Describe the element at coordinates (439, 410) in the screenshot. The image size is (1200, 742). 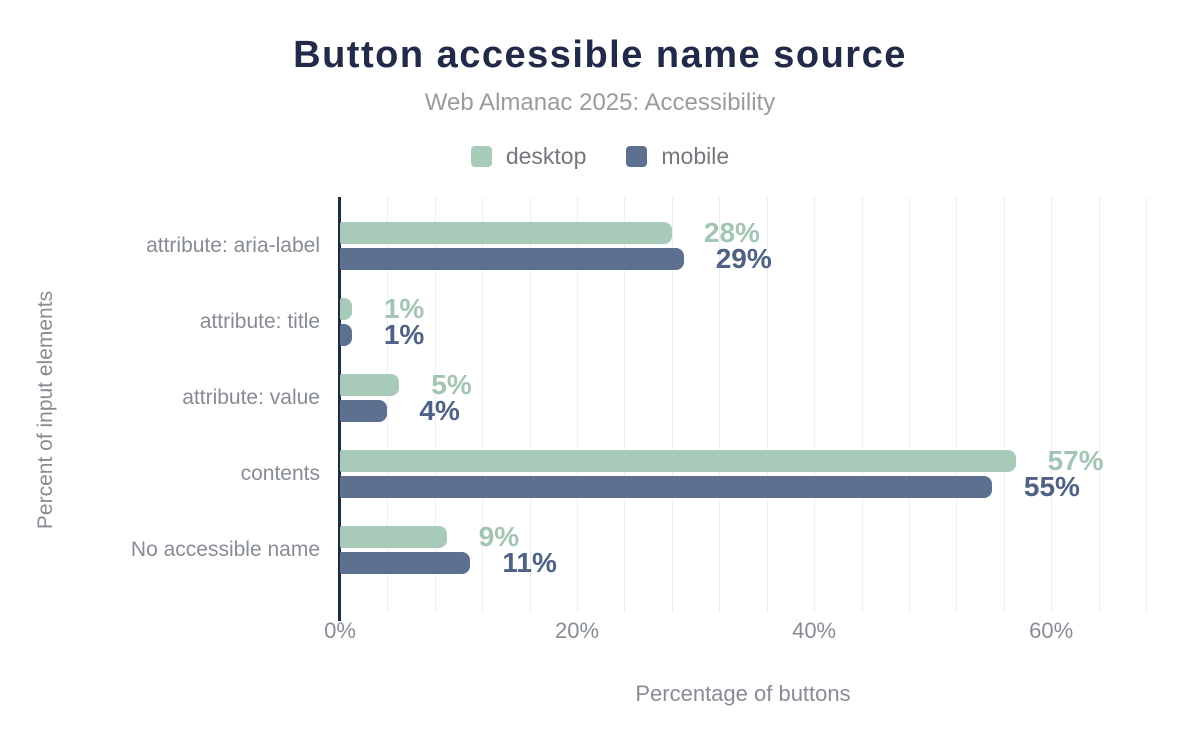
I see `mobile-bar-value: 4%` at that location.